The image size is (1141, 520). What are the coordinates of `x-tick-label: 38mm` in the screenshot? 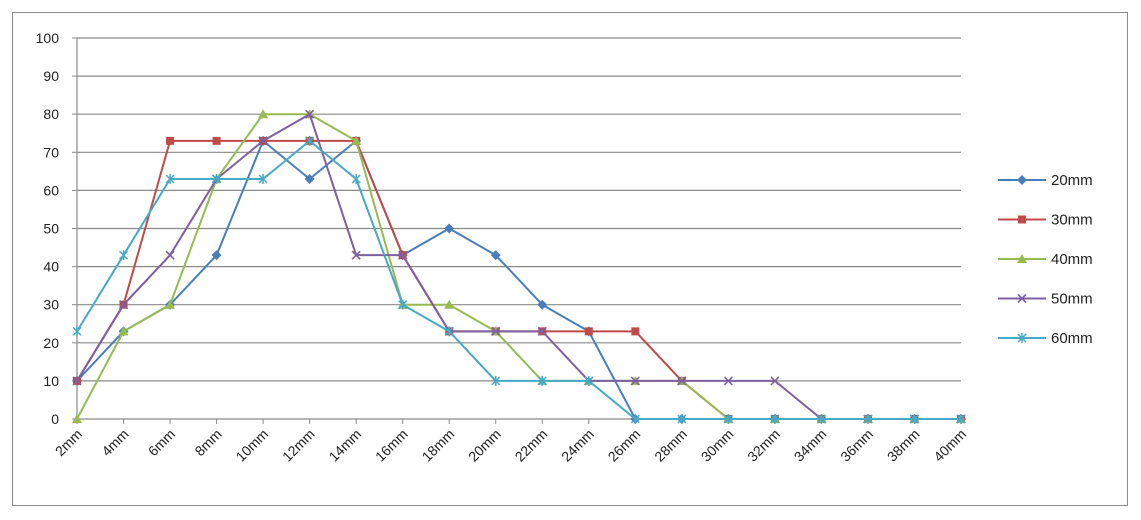 It's located at (903, 445).